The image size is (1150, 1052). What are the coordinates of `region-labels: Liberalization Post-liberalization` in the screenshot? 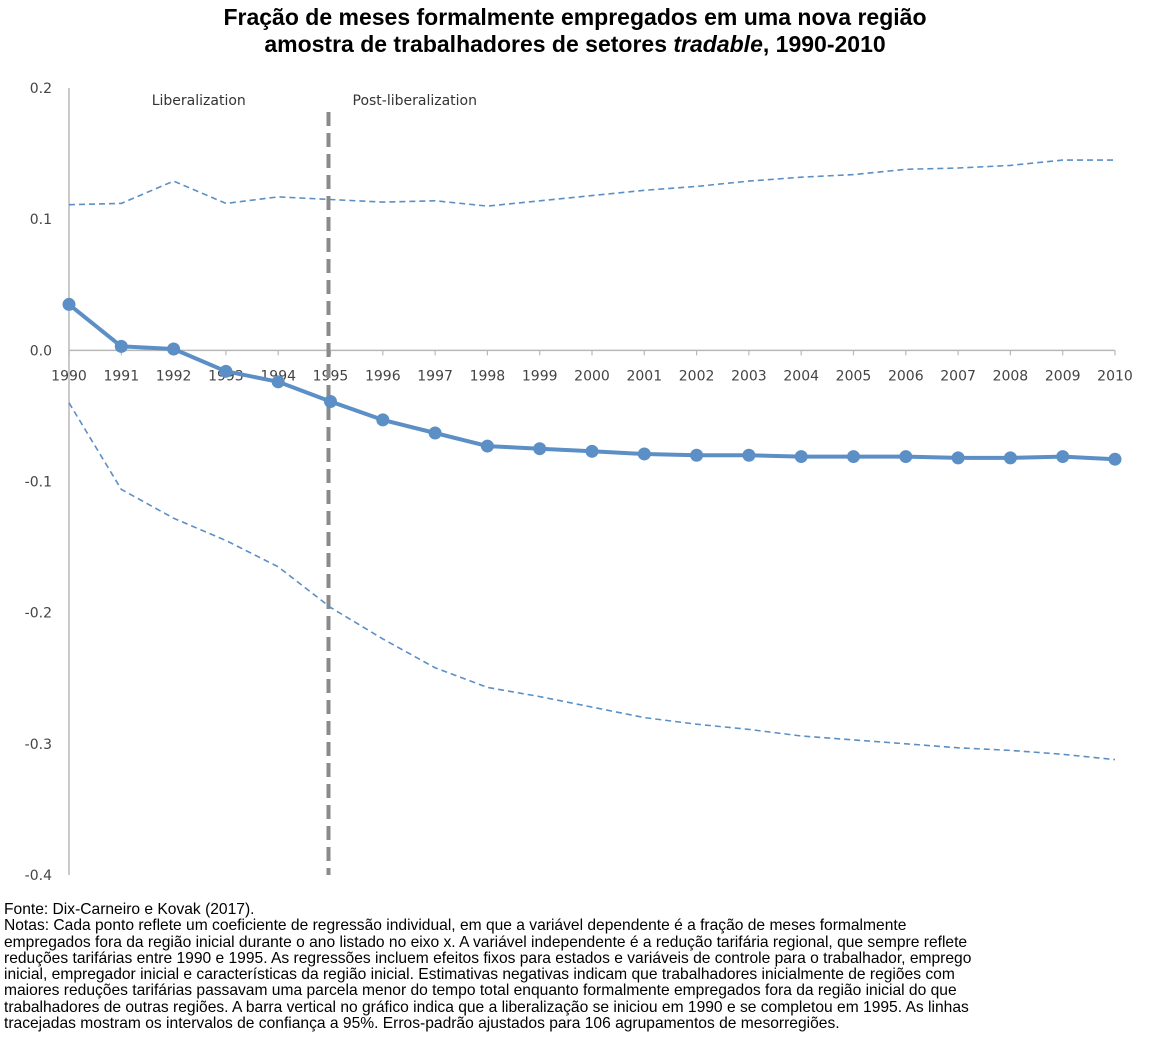 It's located at (314, 101).